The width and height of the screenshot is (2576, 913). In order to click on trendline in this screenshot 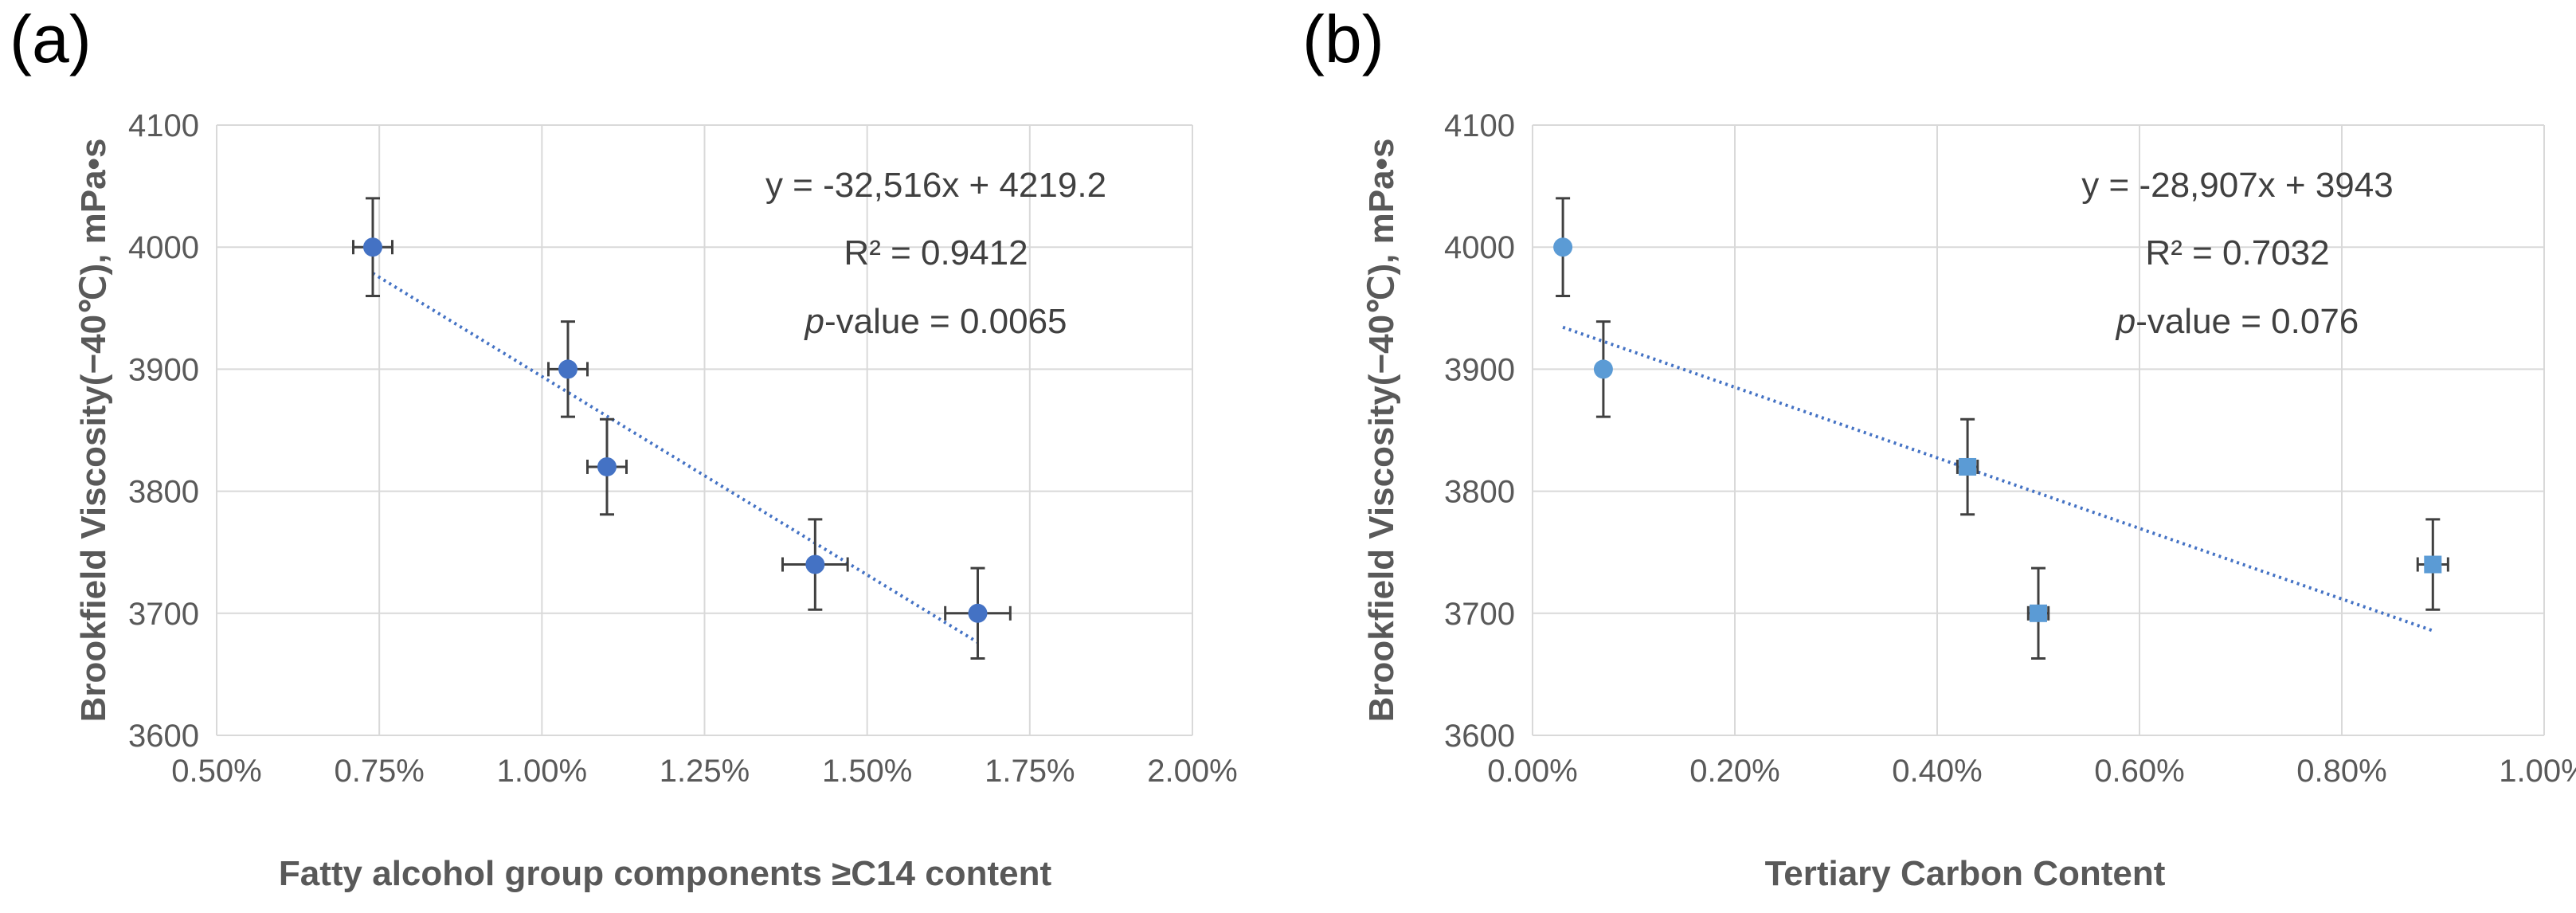, I will do `click(1997, 479)`.